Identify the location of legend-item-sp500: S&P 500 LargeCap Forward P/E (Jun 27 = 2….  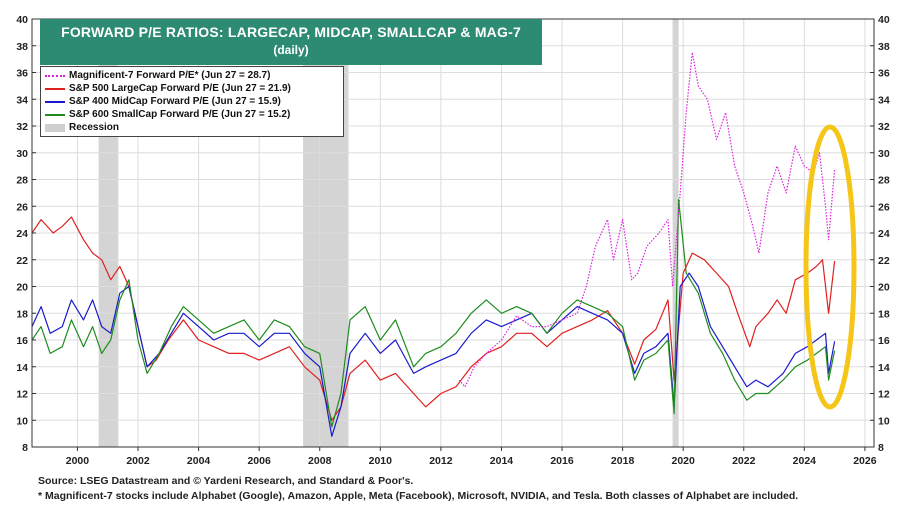
(192, 88).